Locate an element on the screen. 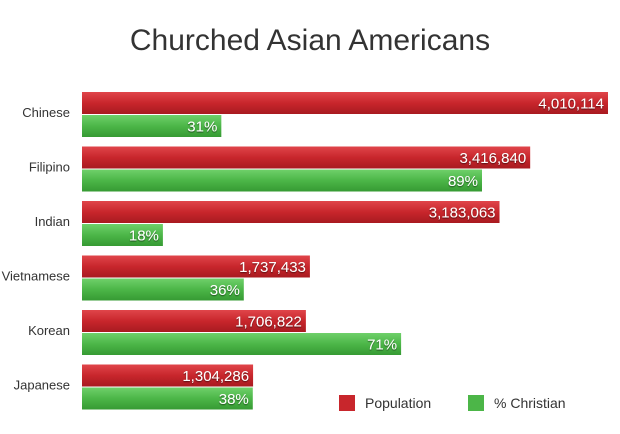 This screenshot has width=620, height=434. population-bar-japanese is located at coordinates (168, 375).